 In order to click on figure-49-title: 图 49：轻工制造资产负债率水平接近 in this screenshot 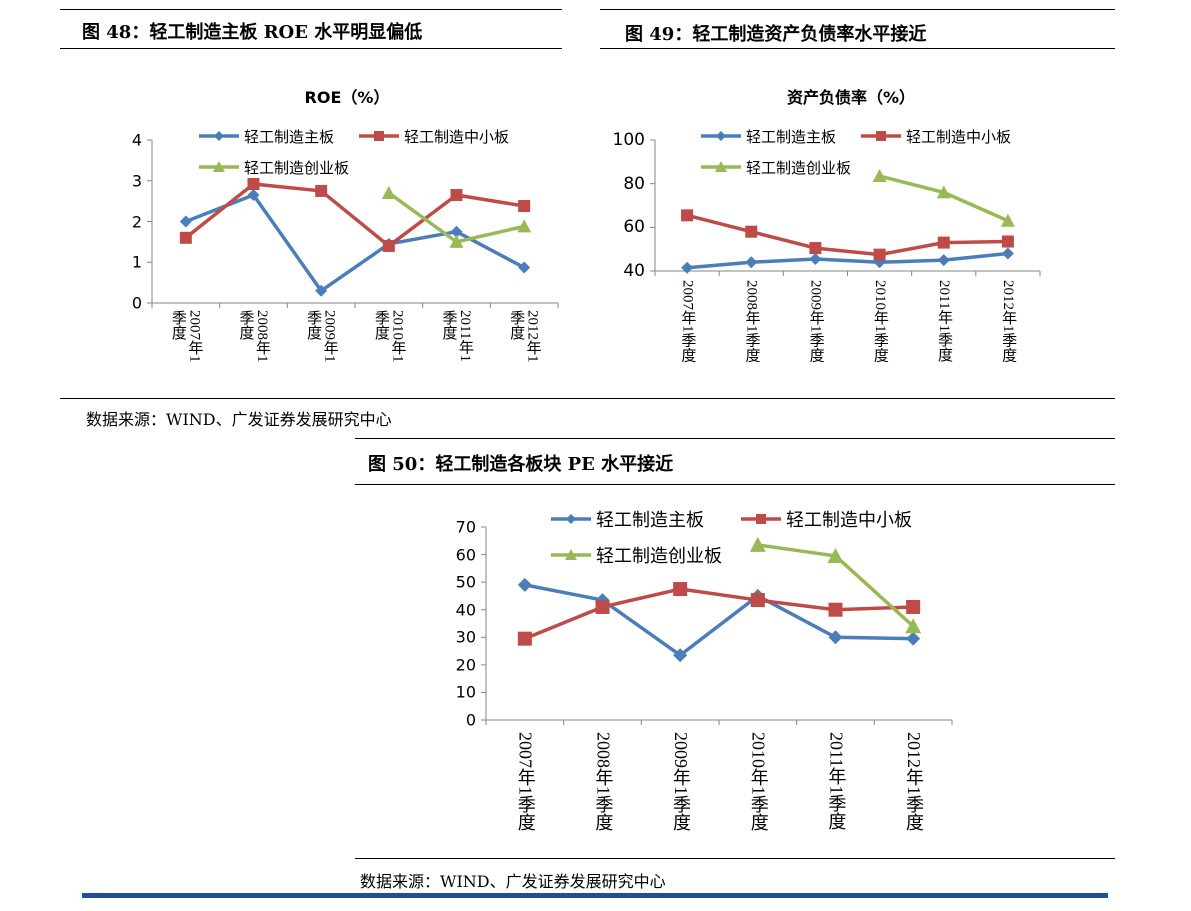, I will do `click(776, 34)`.